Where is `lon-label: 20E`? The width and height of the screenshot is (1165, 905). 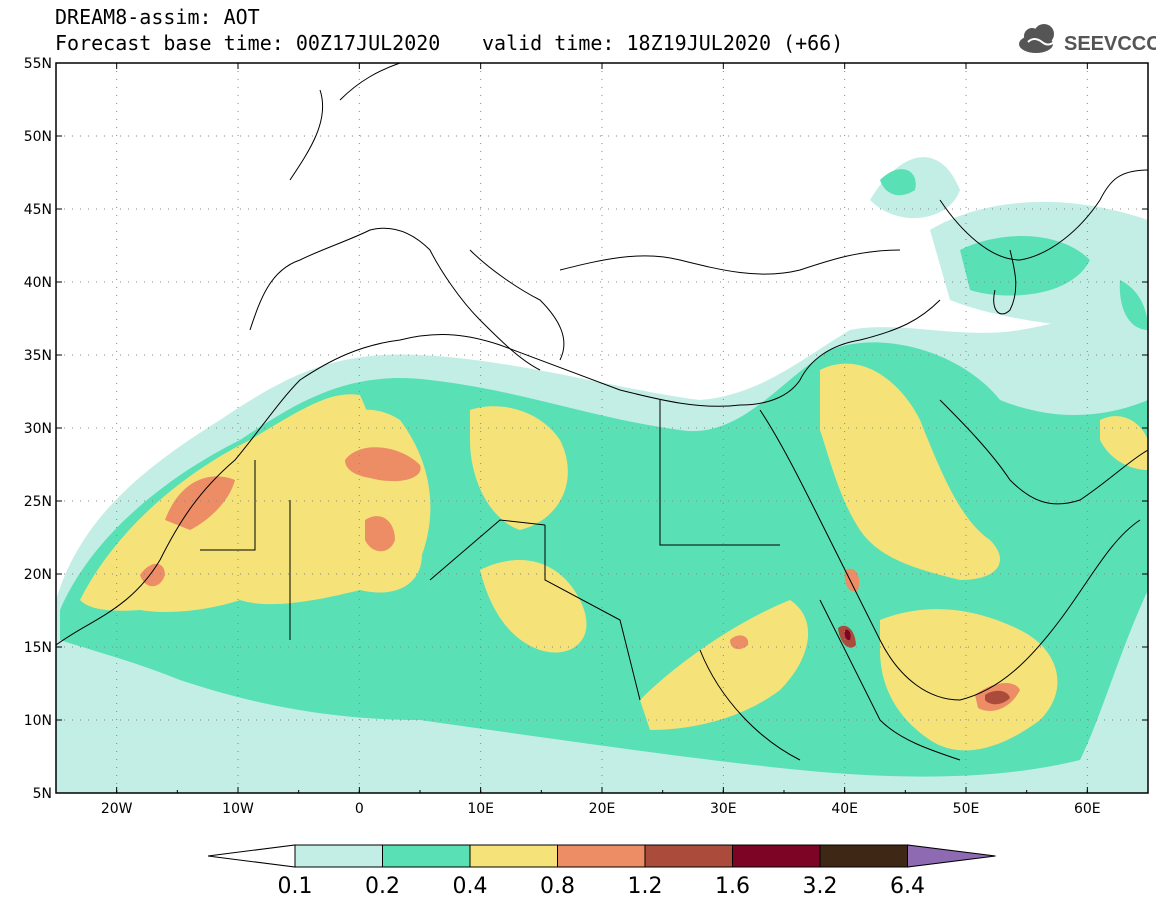
lon-label: 20E is located at coordinates (602, 809).